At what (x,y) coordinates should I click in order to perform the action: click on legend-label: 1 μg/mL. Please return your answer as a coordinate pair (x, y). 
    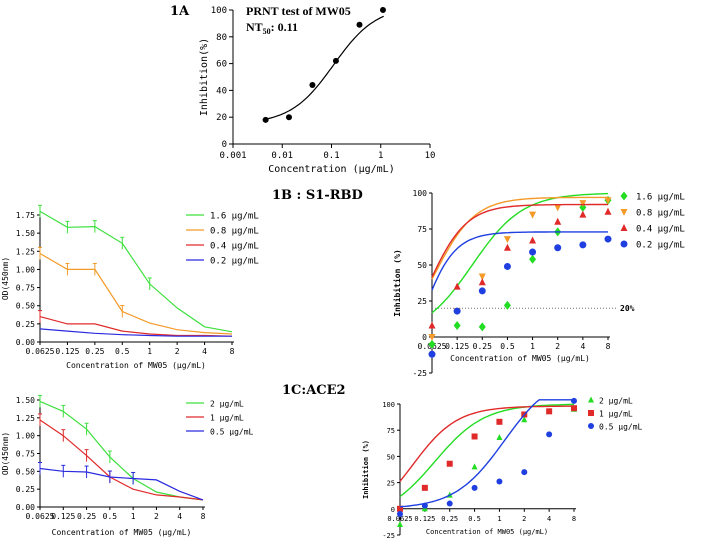
    Looking at the image, I should click on (227, 418).